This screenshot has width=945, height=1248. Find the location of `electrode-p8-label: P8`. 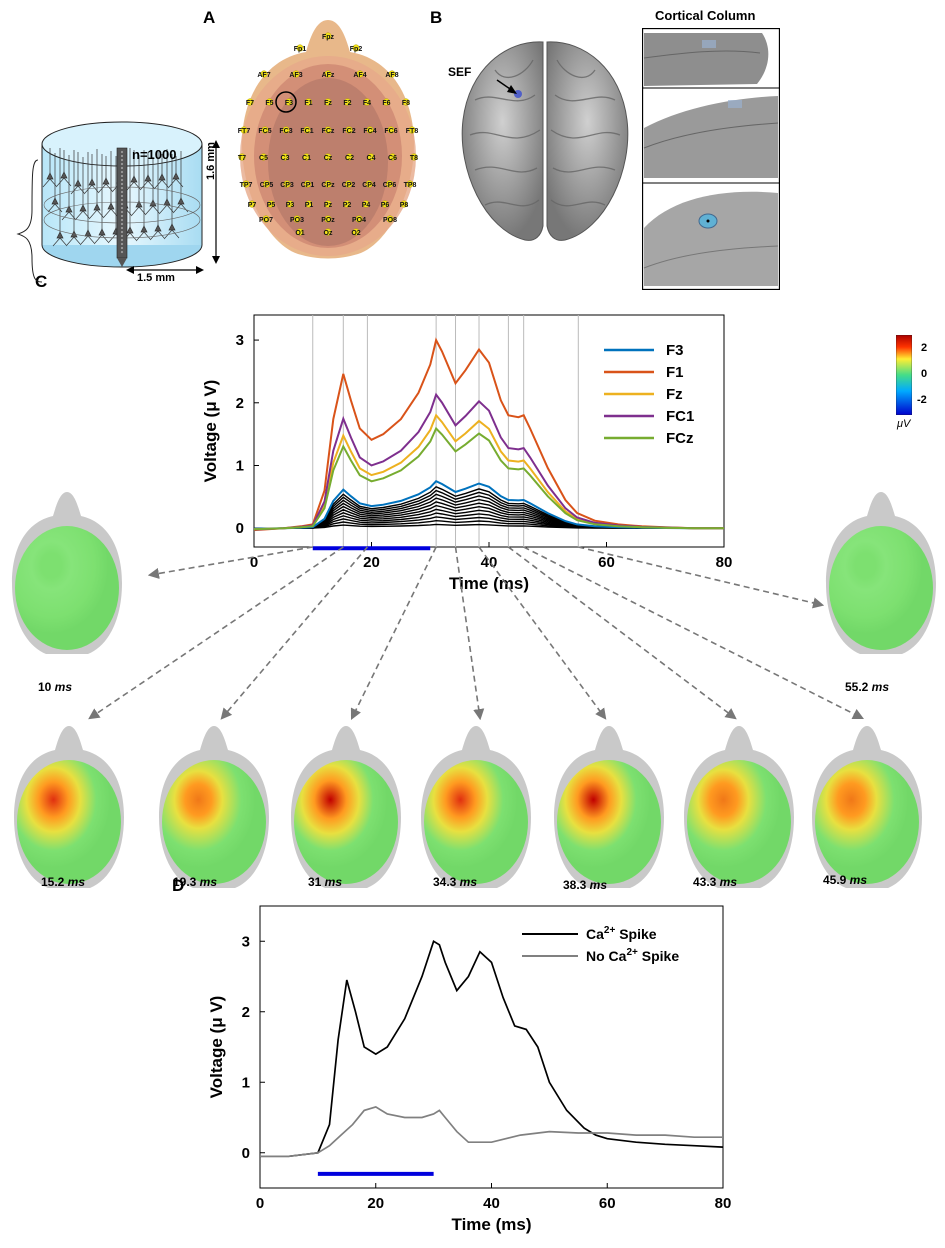

electrode-p8-label: P8 is located at coordinates (404, 205).